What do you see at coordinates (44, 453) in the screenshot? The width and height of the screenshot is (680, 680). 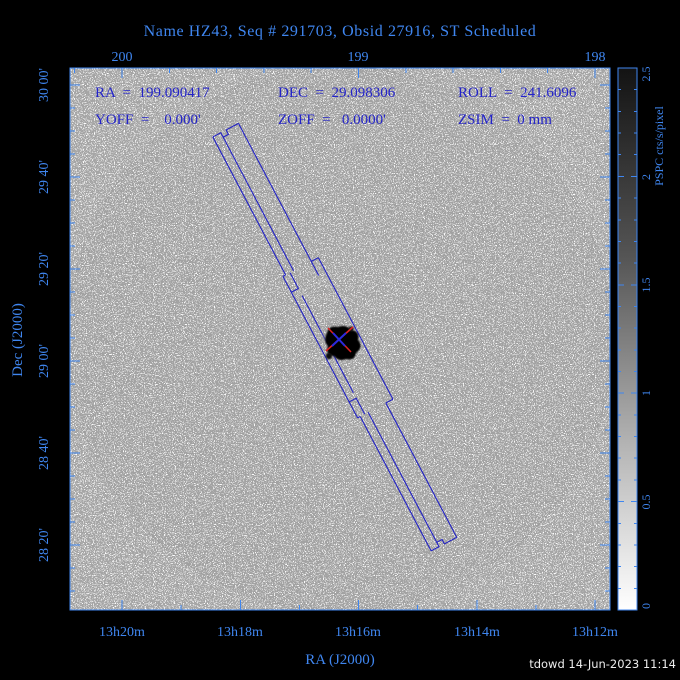 I see `dec-label-2840: 28 40'` at bounding box center [44, 453].